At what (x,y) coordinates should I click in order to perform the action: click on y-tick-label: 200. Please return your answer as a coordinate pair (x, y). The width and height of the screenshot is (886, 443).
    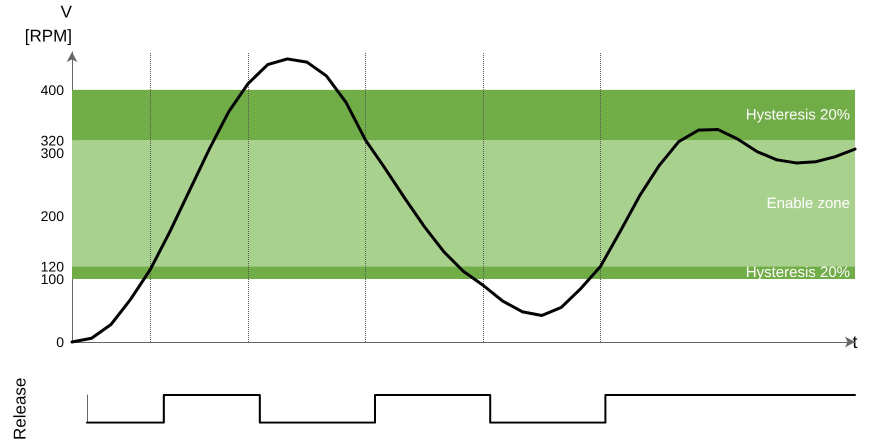
    Looking at the image, I should click on (52, 216).